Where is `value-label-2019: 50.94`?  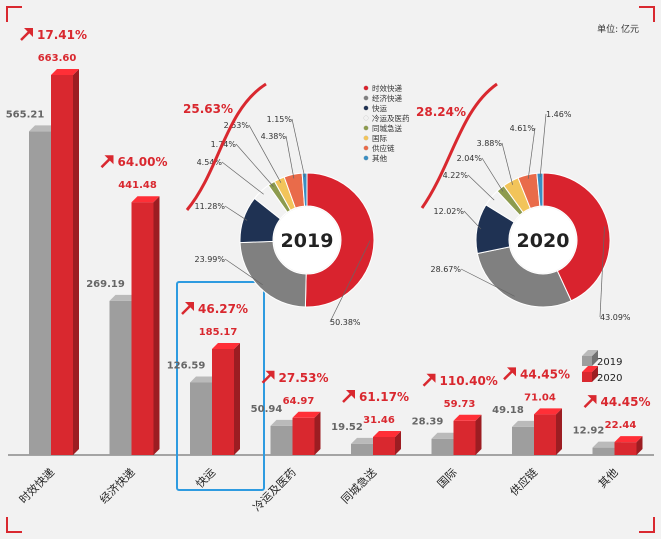 value-label-2019: 50.94 is located at coordinates (267, 409).